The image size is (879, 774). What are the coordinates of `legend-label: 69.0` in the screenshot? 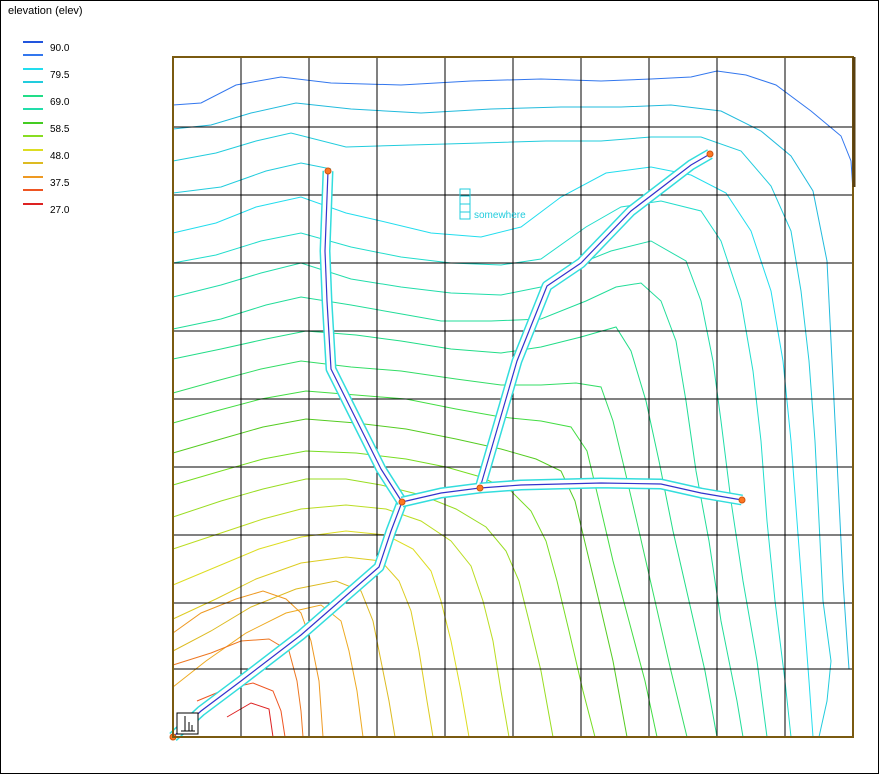 It's located at (60, 102).